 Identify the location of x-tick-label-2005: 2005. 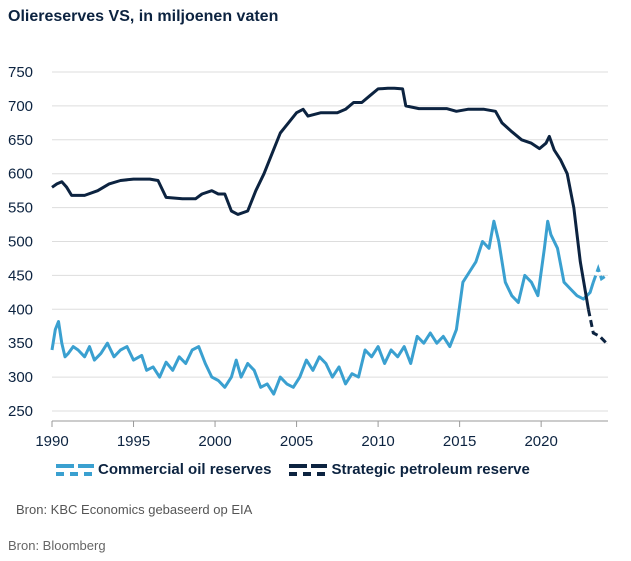
(296, 441).